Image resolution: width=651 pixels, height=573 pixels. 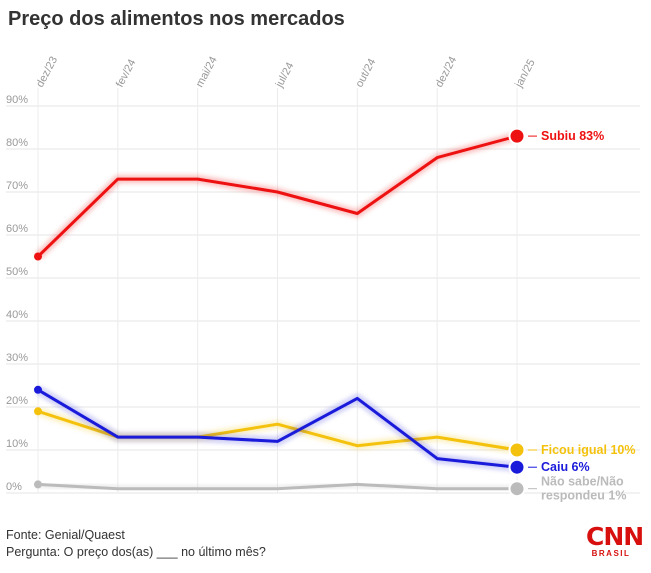 I want to click on y-tick-label: 20%, so click(x=17, y=401).